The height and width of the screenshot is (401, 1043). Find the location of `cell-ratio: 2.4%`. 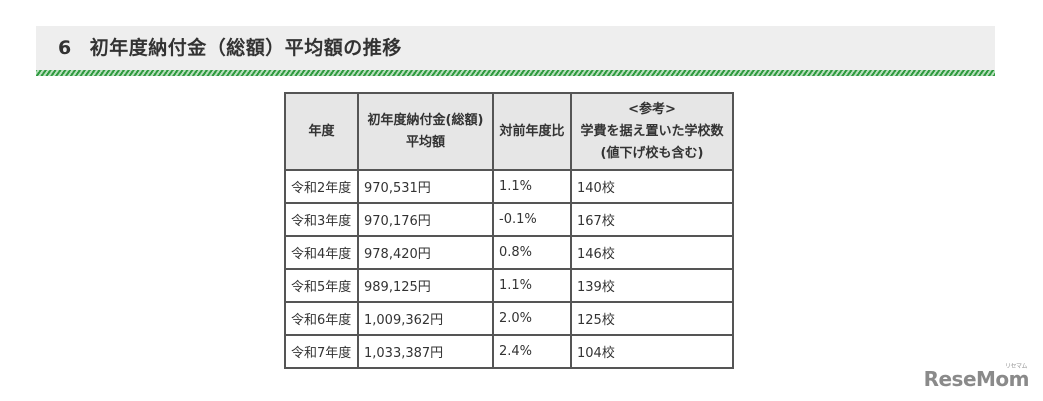

cell-ratio: 2.4% is located at coordinates (532, 351).